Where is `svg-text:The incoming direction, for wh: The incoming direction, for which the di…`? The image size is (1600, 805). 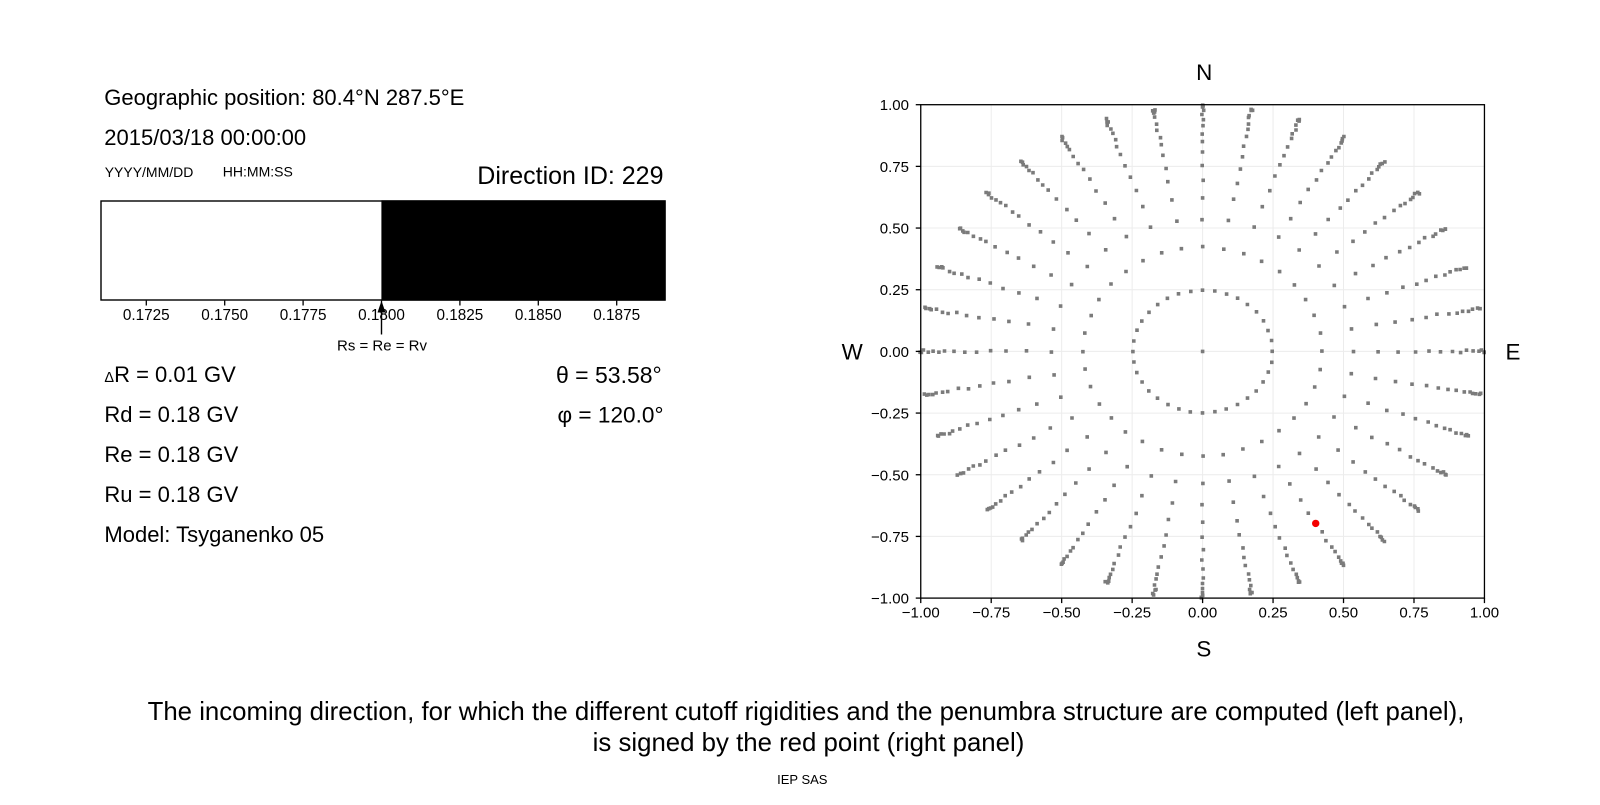 svg-text:The incoming direction, for wh: The incoming direction, for which the di… is located at coordinates (806, 712).